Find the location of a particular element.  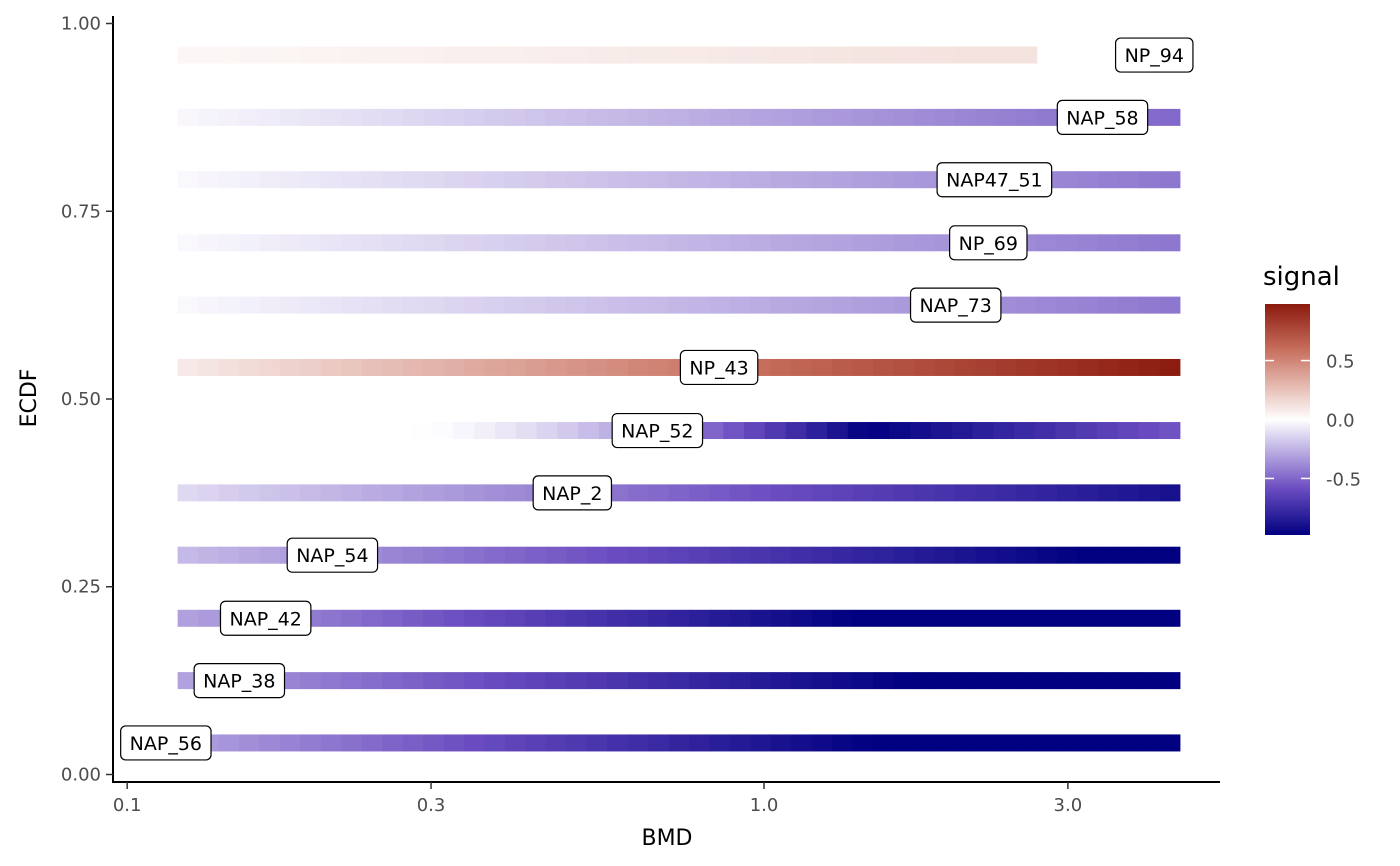

point-label-text: NP_43 is located at coordinates (718, 368).